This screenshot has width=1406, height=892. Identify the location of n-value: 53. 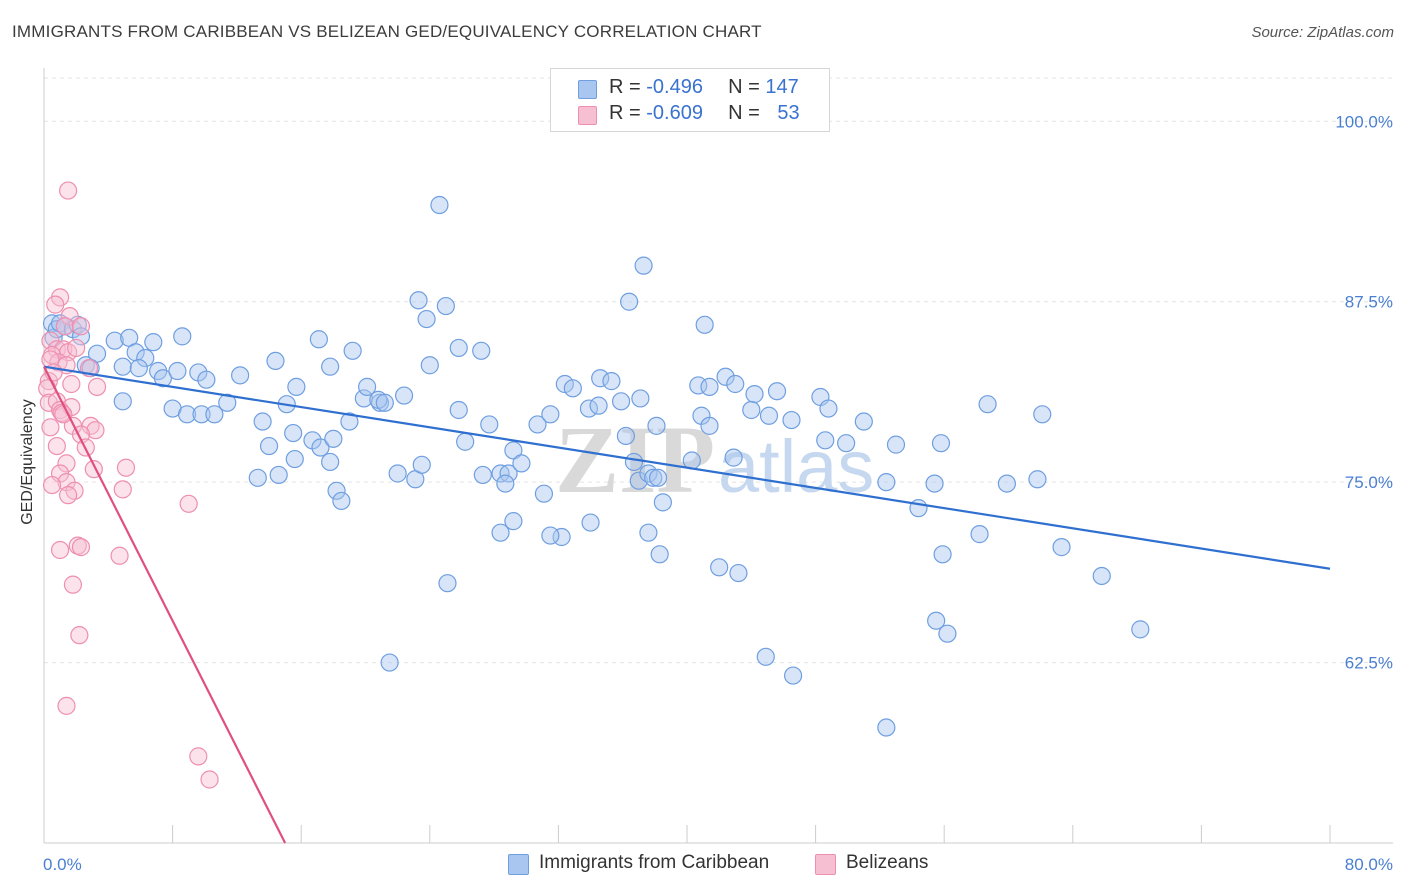
(788, 113).